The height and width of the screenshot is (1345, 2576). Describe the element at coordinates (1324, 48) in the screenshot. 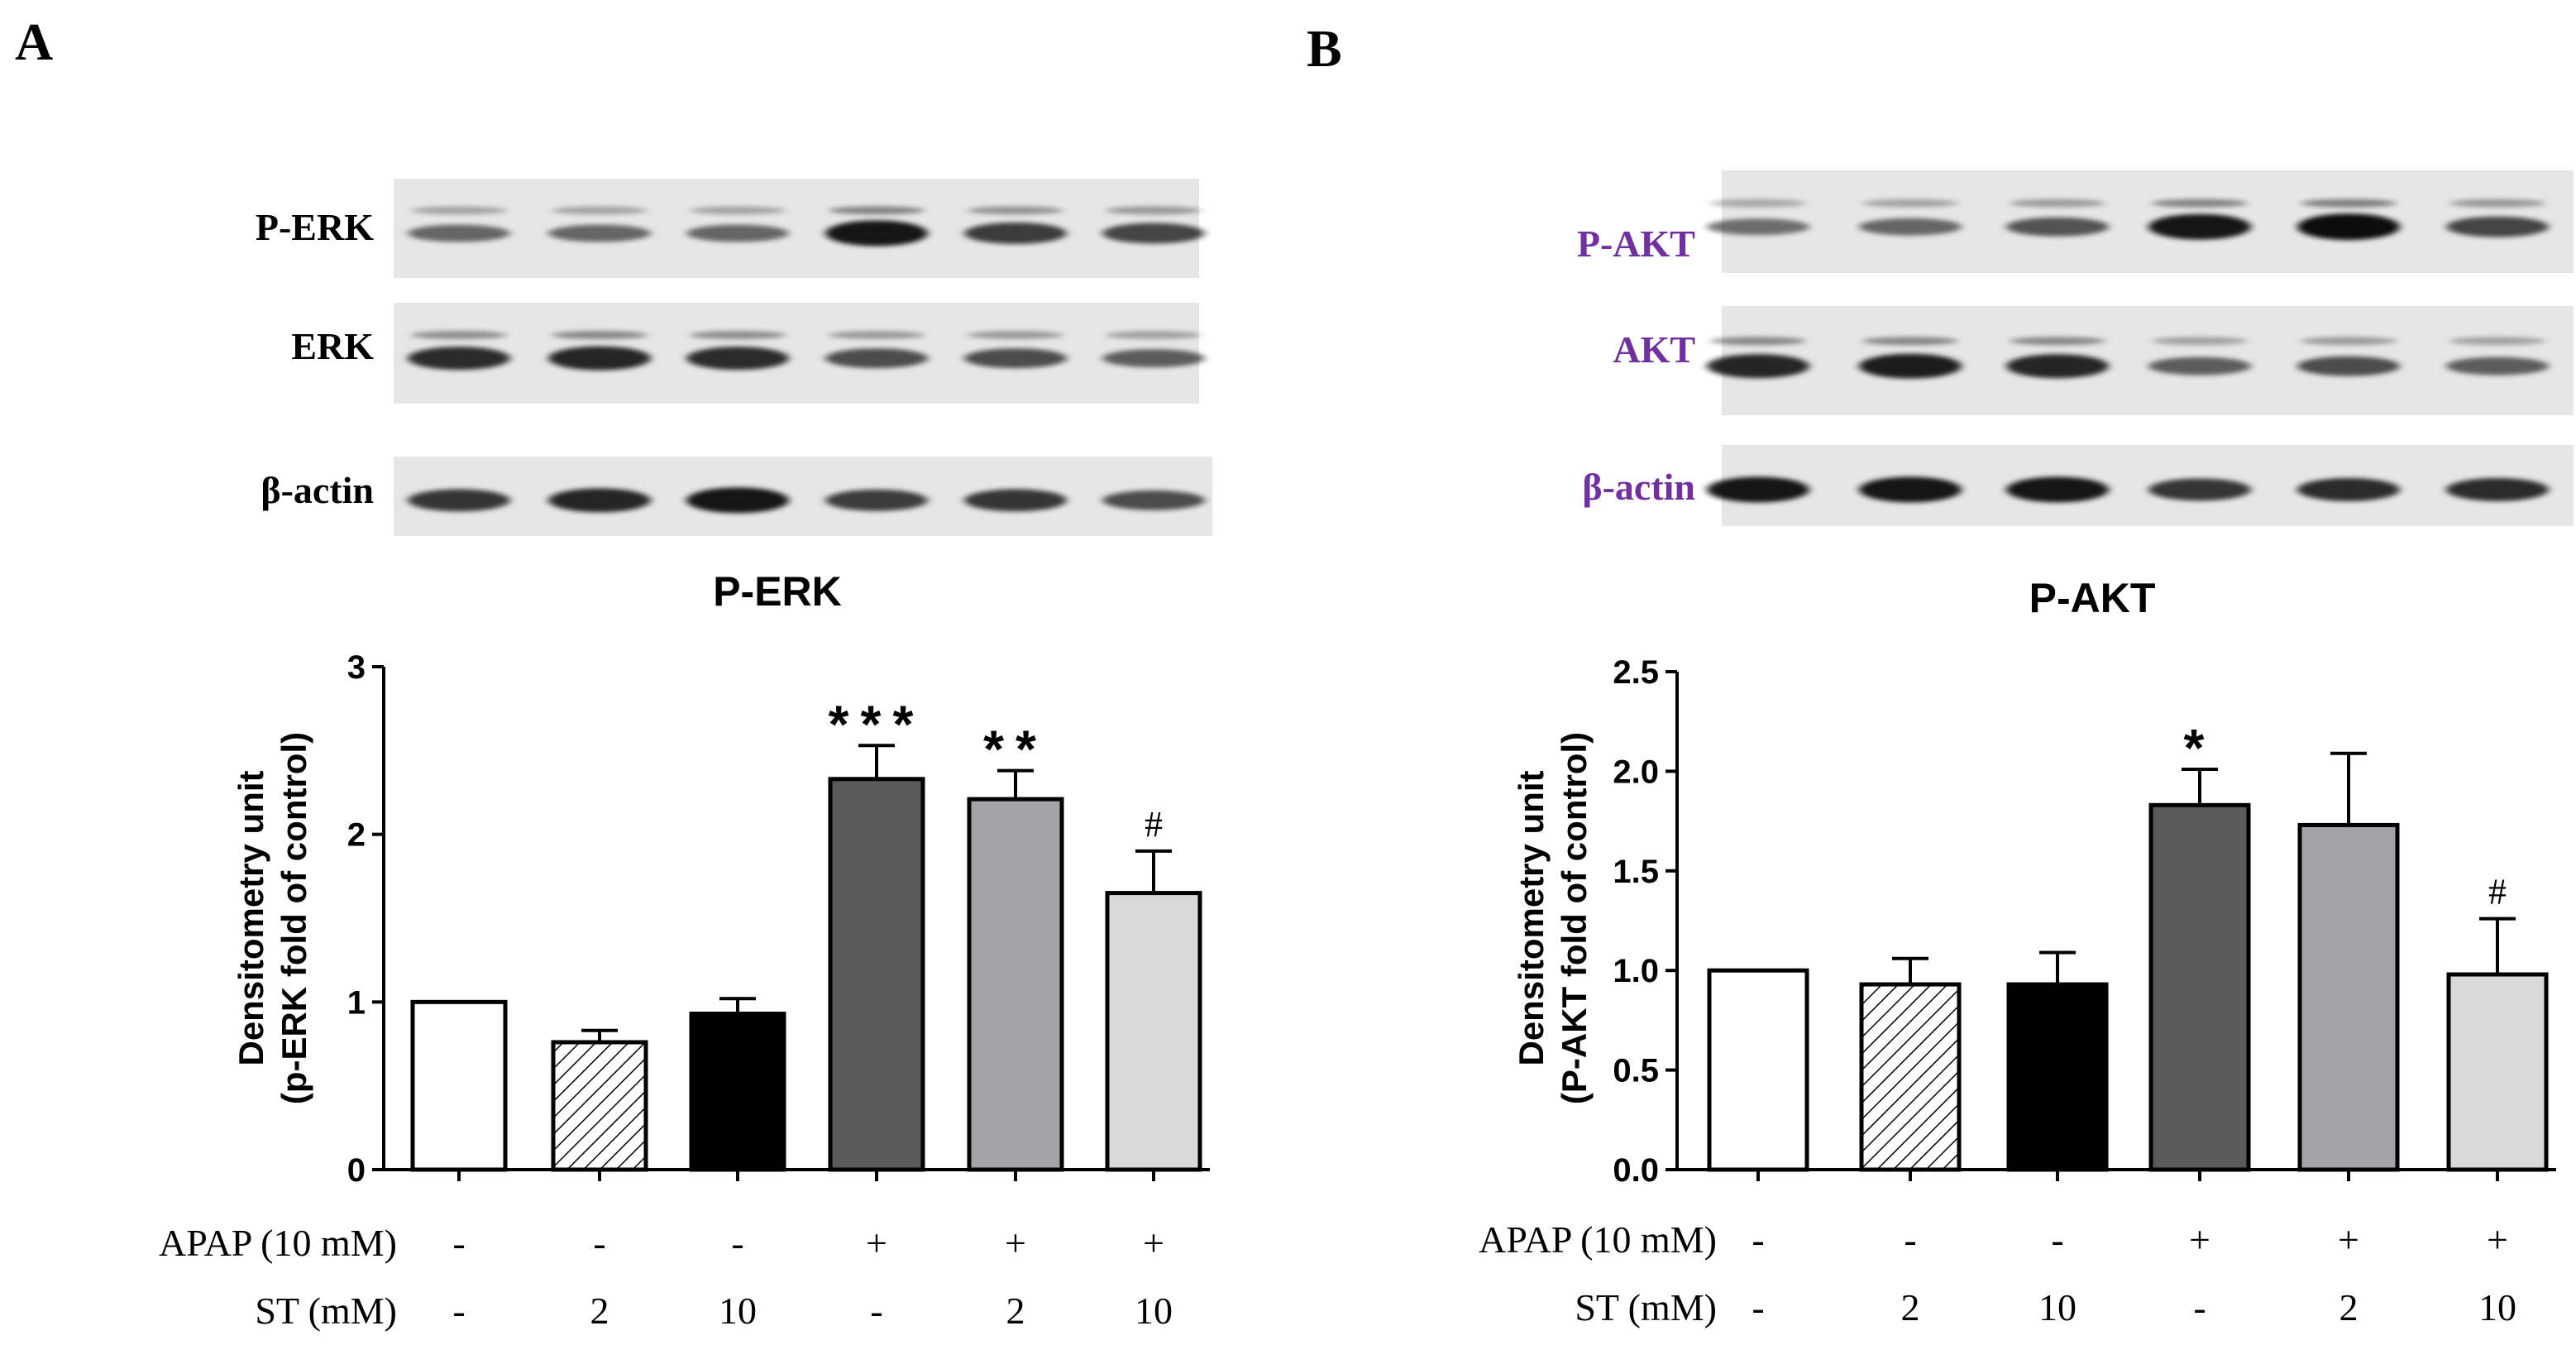

I see `panel-letter-b: B` at that location.